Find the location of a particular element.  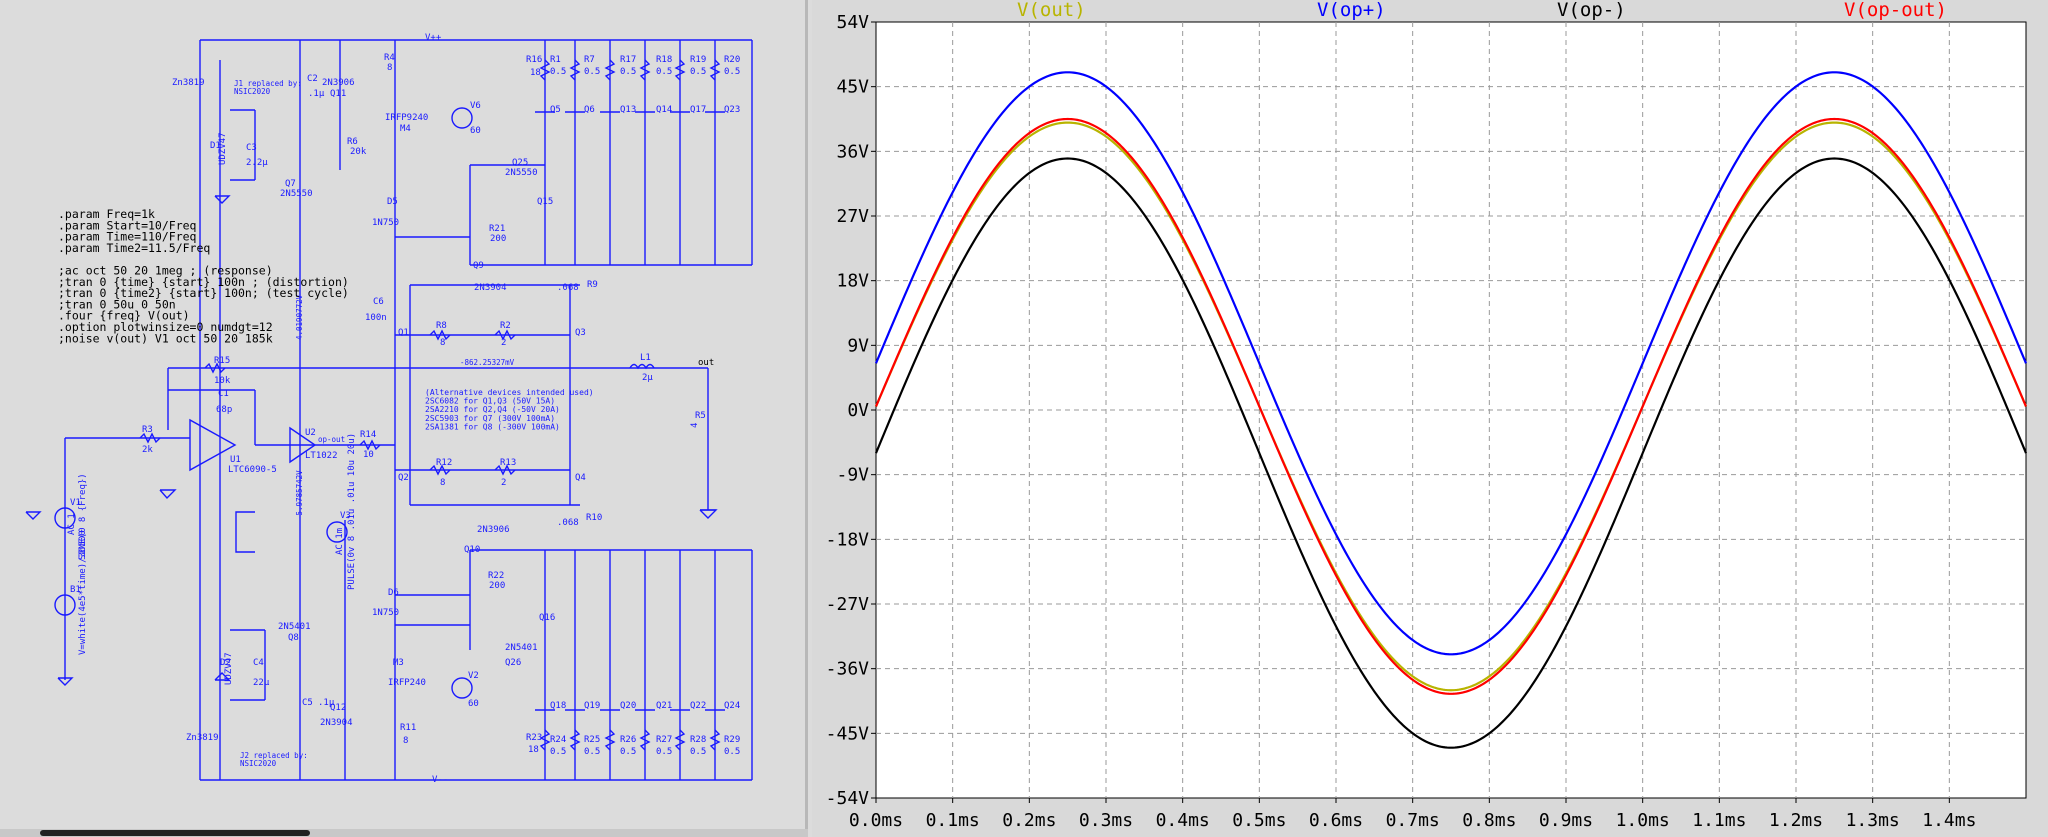

label-r8v: 8 is located at coordinates (442, 343).